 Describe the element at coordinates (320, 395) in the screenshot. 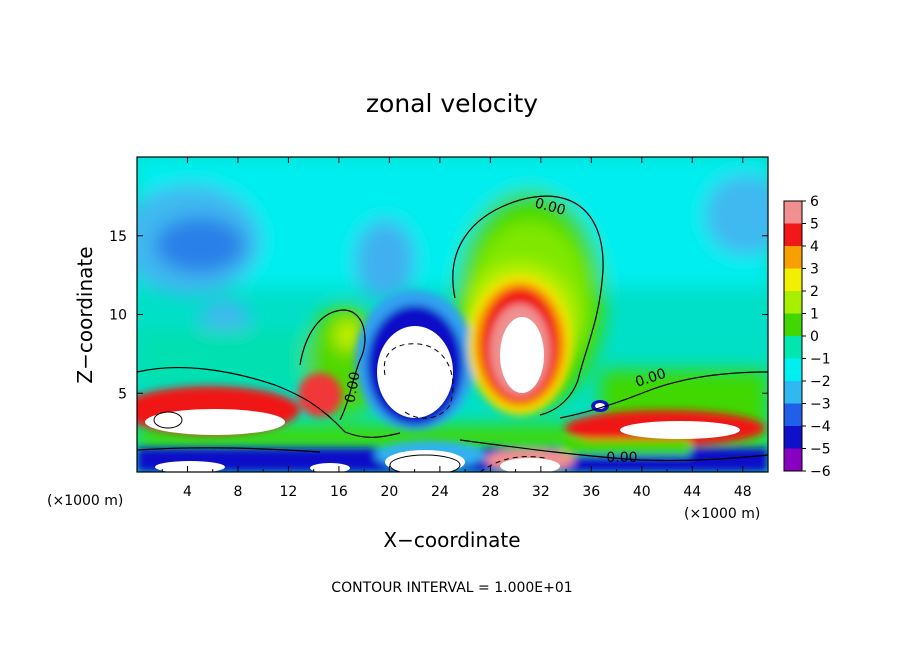

I see `field-jet-mid-red` at that location.